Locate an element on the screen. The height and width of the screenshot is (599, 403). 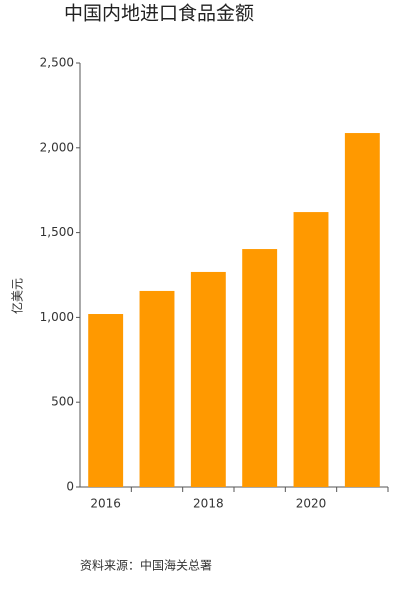
y-tick-label: 1,000 is located at coordinates (57, 317).